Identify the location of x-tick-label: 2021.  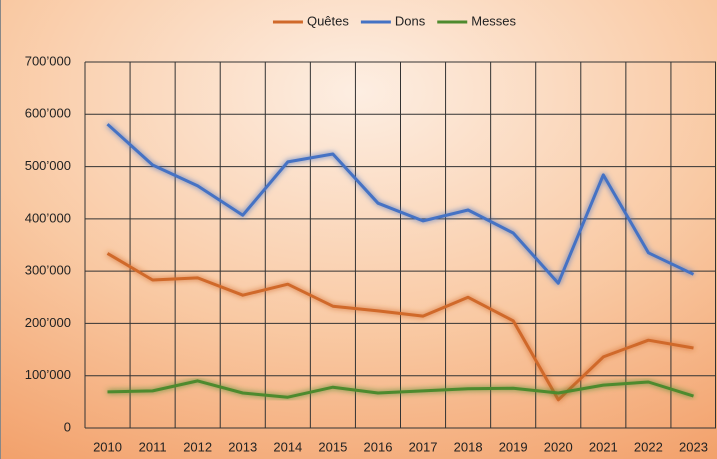
(603, 446).